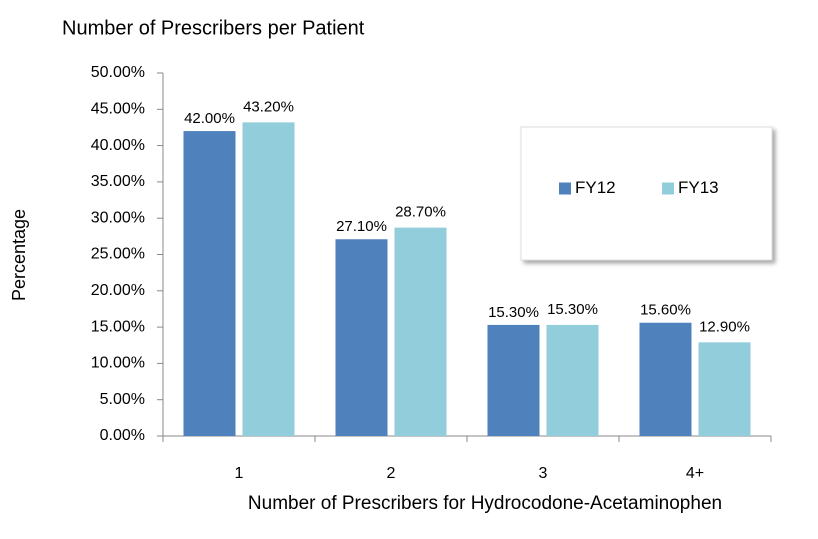 The image size is (818, 539). What do you see at coordinates (391, 473) in the screenshot?
I see `x-tick-label: 2` at bounding box center [391, 473].